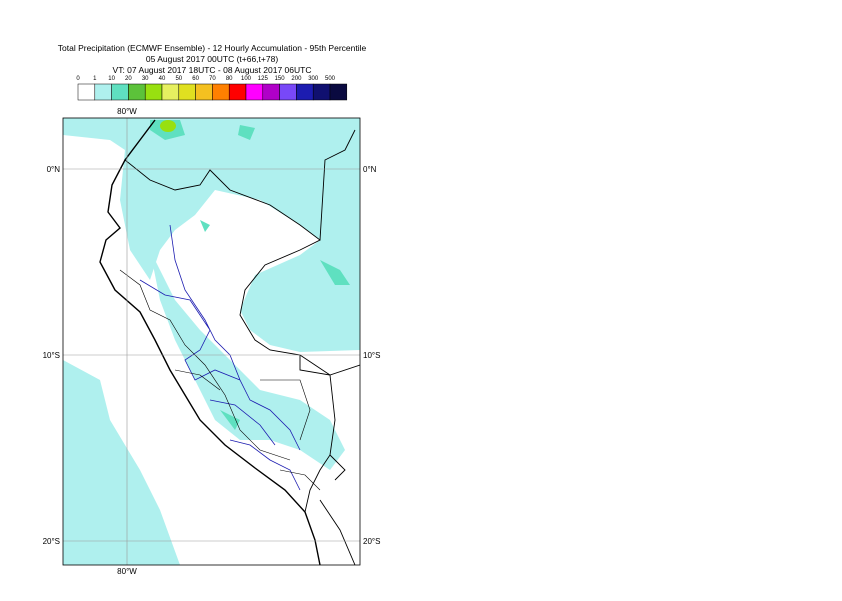  Describe the element at coordinates (145, 79) in the screenshot. I see `legend-label: 30` at that location.